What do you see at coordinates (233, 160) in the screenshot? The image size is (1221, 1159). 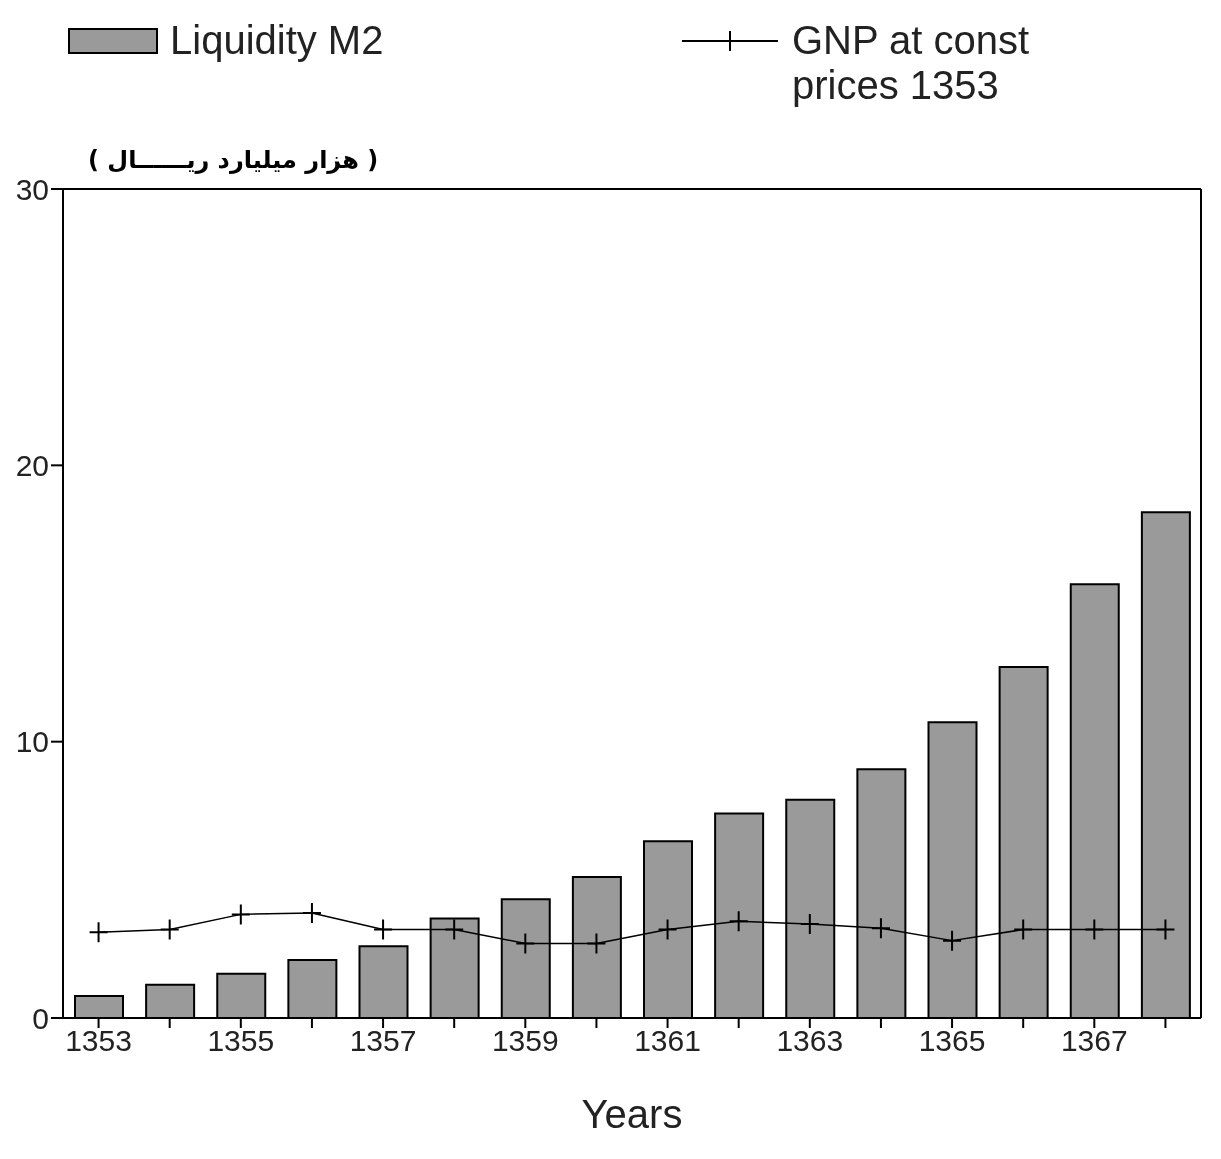 I see `y-axis-title: ( هزار میلیارد ریــــــال )` at bounding box center [233, 160].